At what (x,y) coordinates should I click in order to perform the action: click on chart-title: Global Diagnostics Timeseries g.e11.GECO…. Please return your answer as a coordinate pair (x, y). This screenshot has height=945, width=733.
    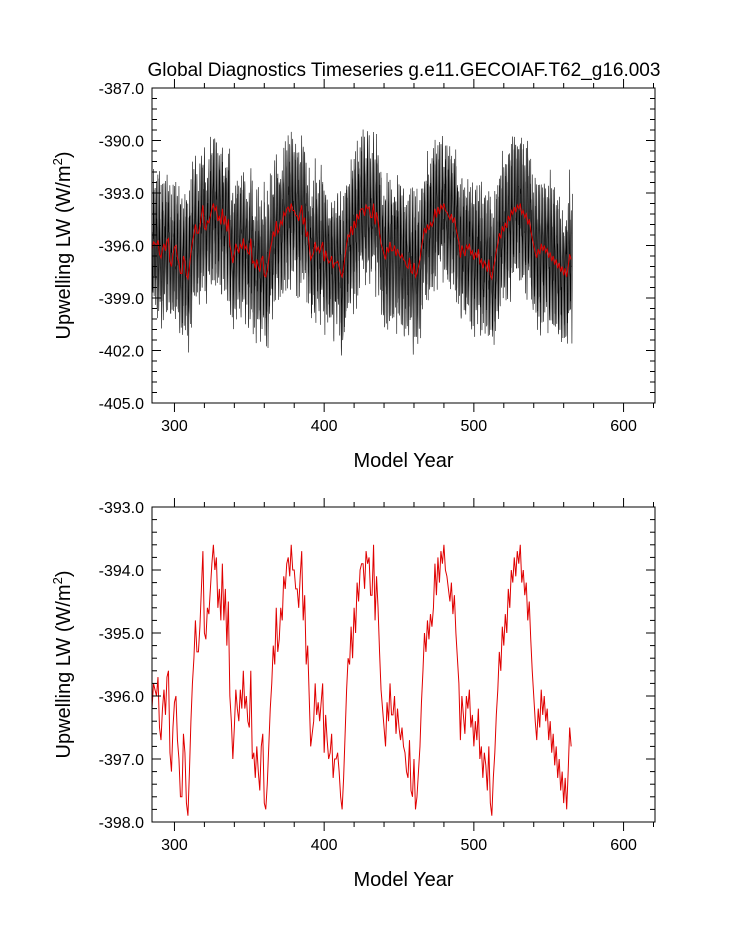
    Looking at the image, I should click on (404, 70).